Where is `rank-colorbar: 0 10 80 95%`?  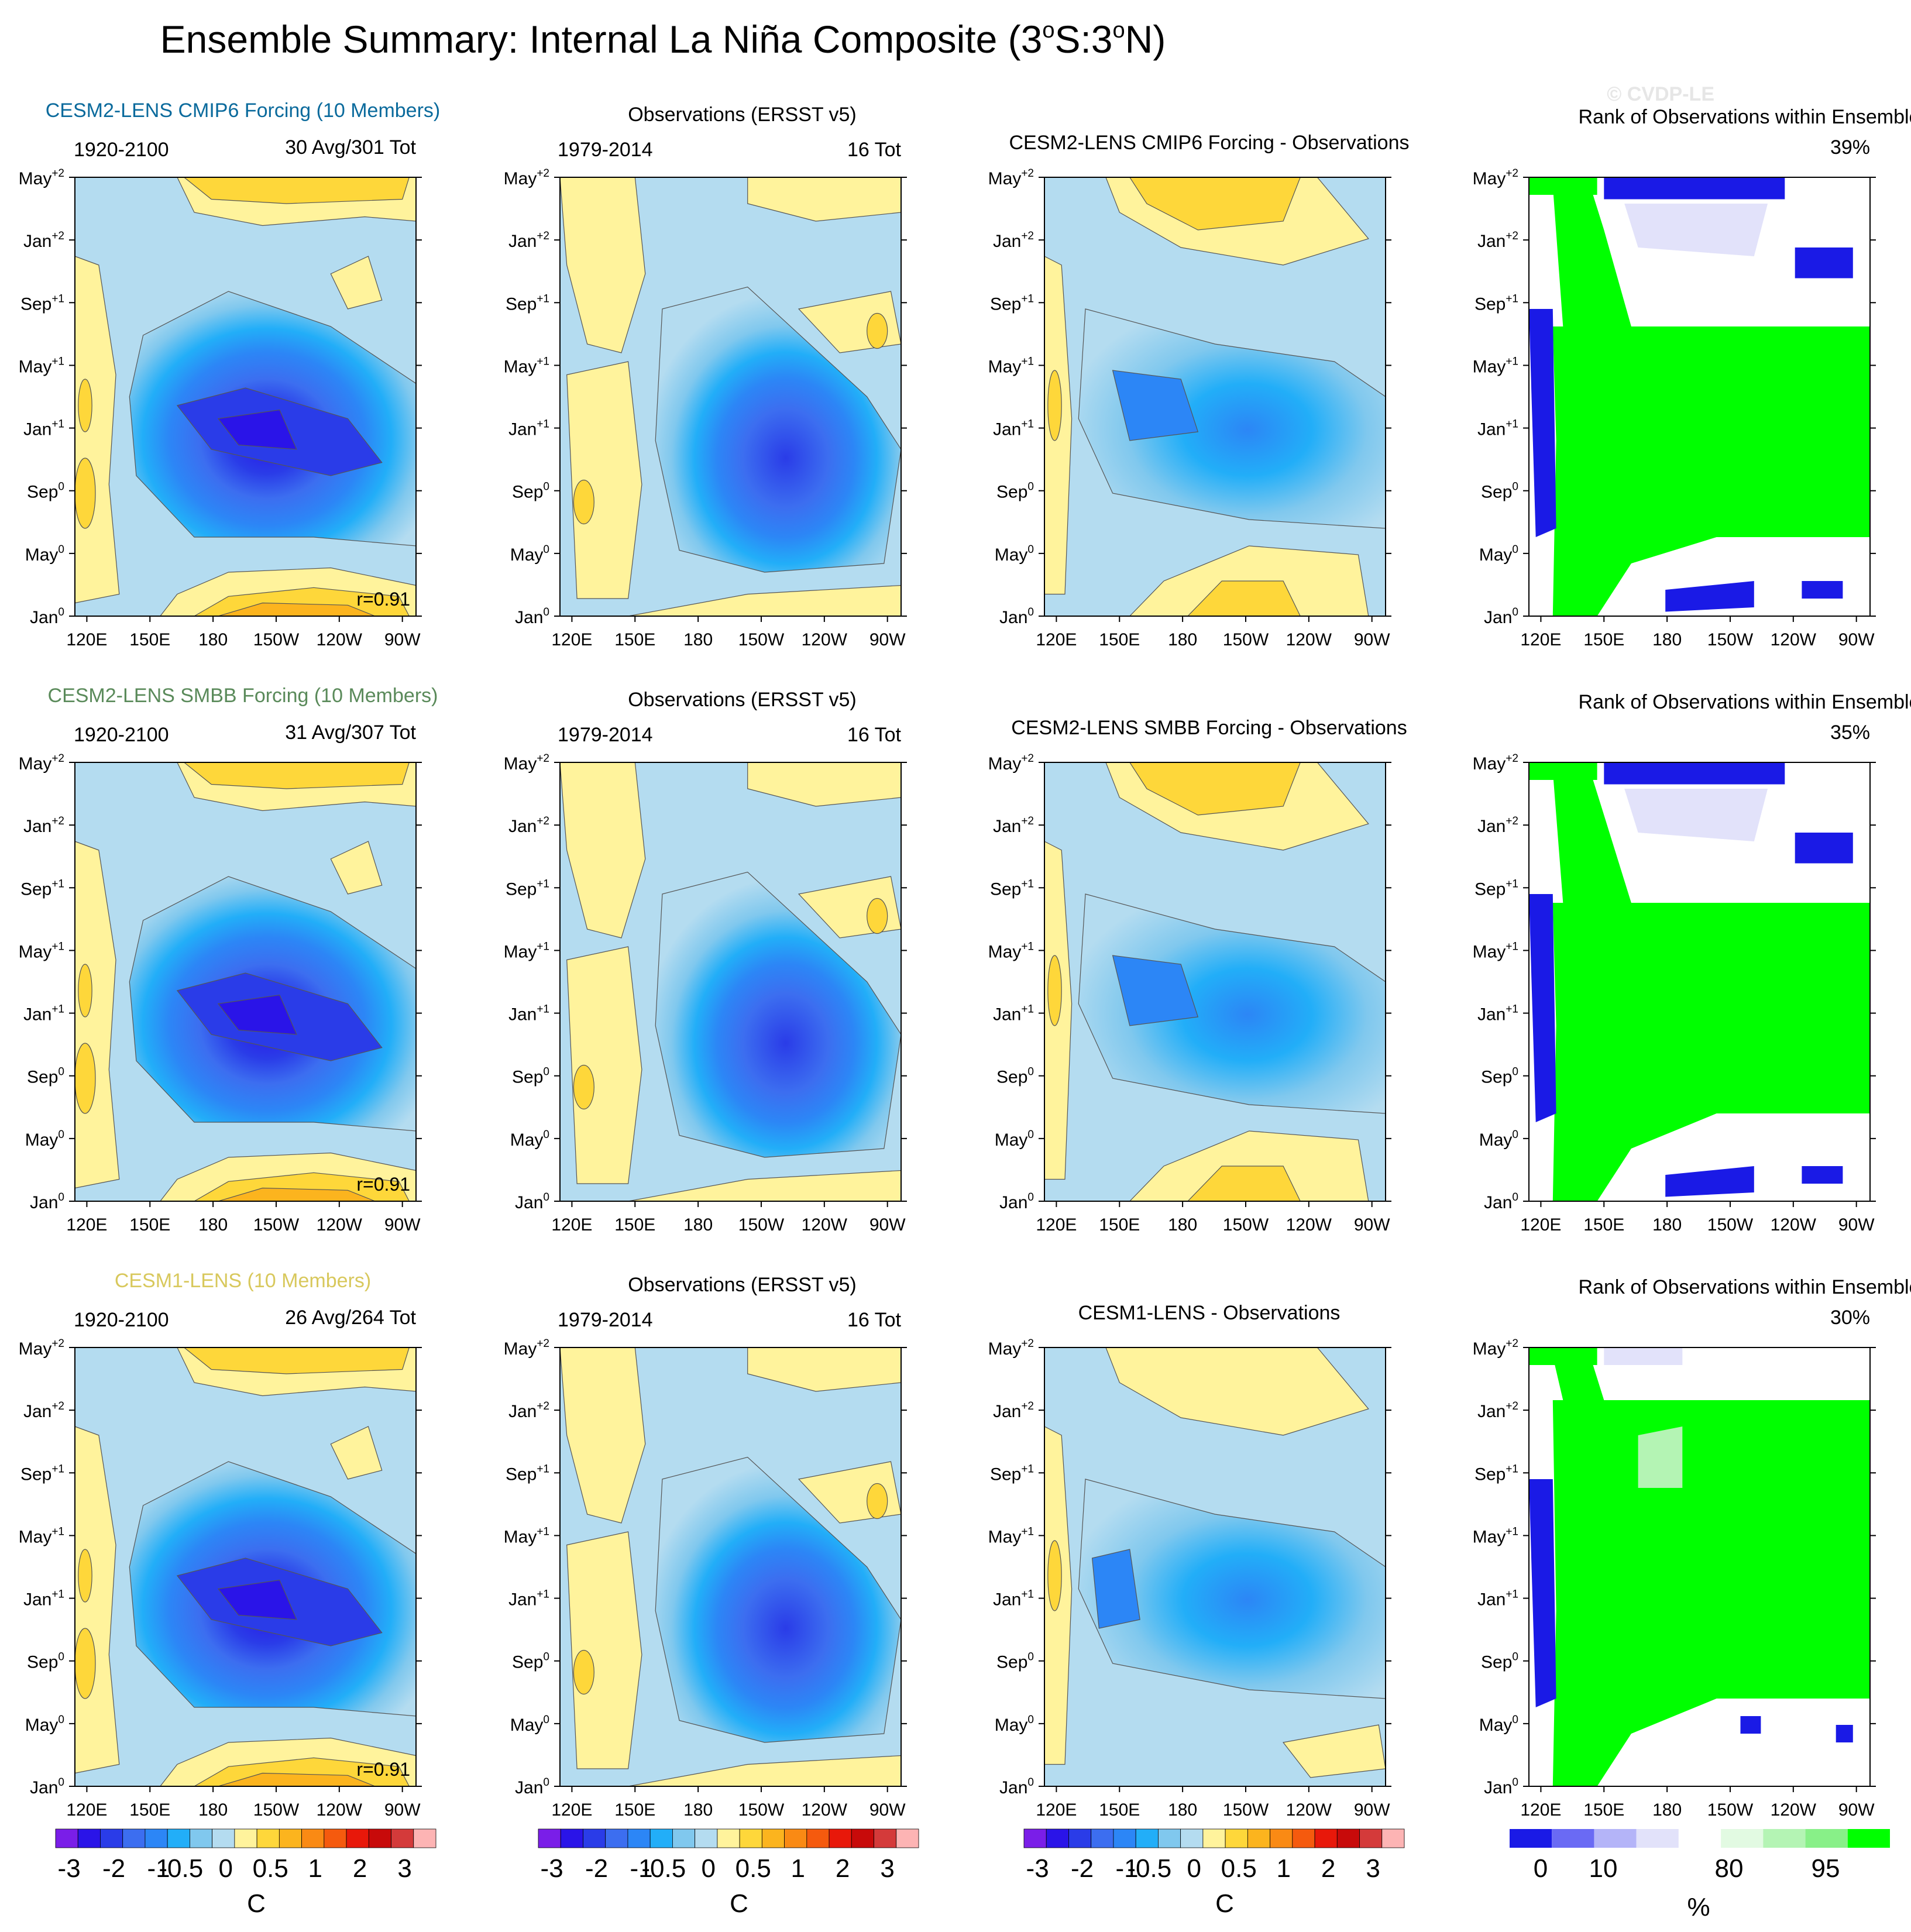 rank-colorbar: 0 10 80 95% is located at coordinates (1700, 1875).